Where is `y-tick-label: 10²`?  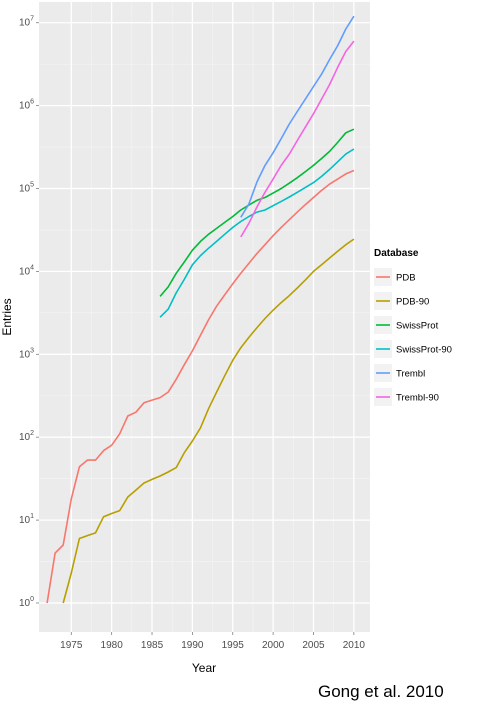 y-tick-label: 10² is located at coordinates (26, 436).